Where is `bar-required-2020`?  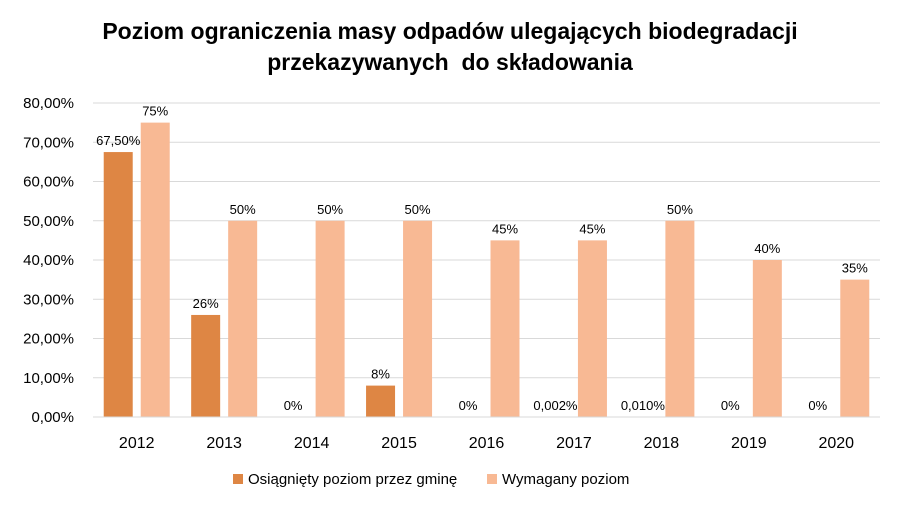
bar-required-2020 is located at coordinates (855, 348).